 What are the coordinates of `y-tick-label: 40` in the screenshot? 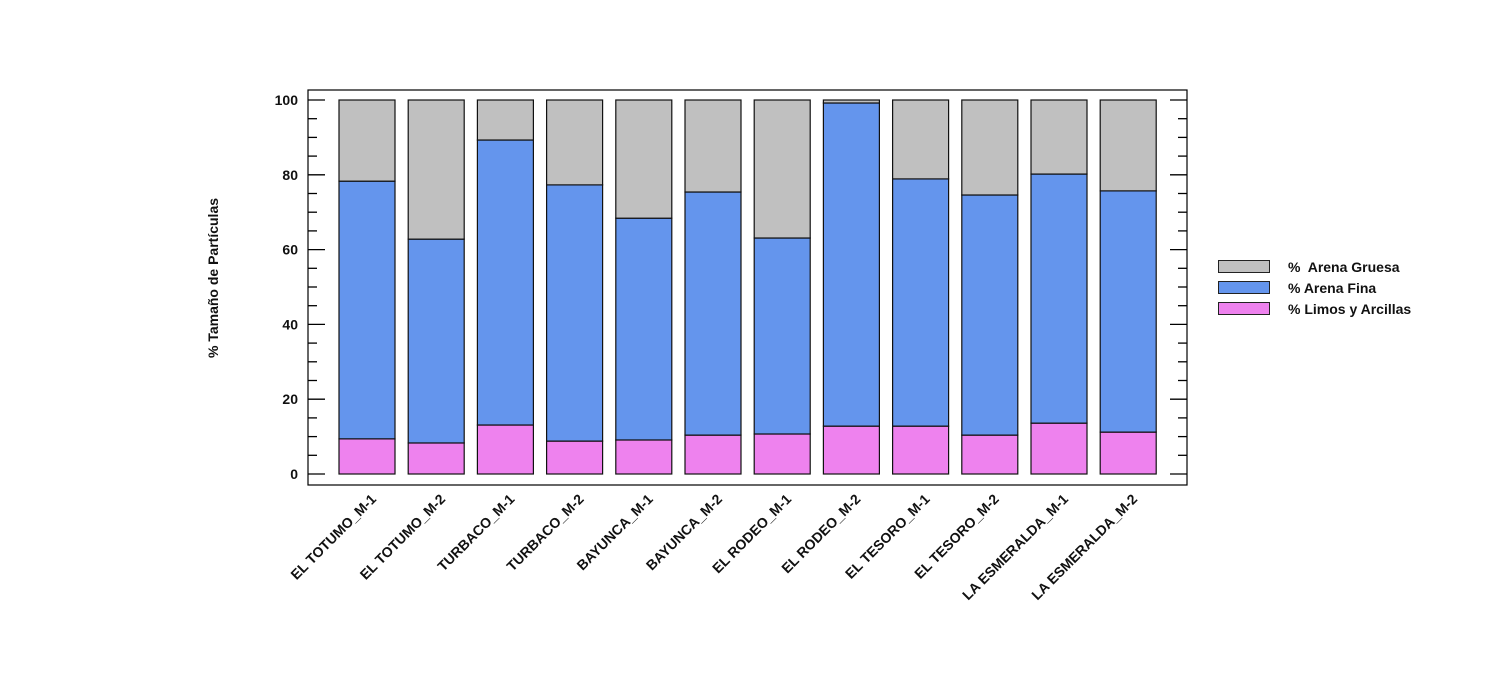 It's located at (290, 324).